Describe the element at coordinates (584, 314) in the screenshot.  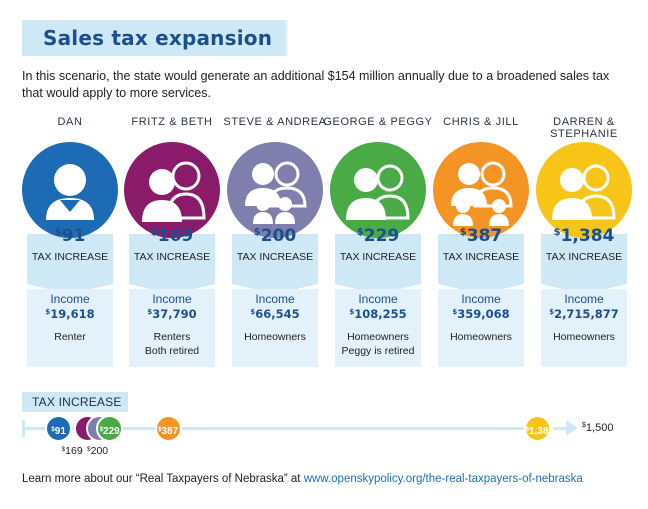
I see `income-value: $2,715,877` at that location.